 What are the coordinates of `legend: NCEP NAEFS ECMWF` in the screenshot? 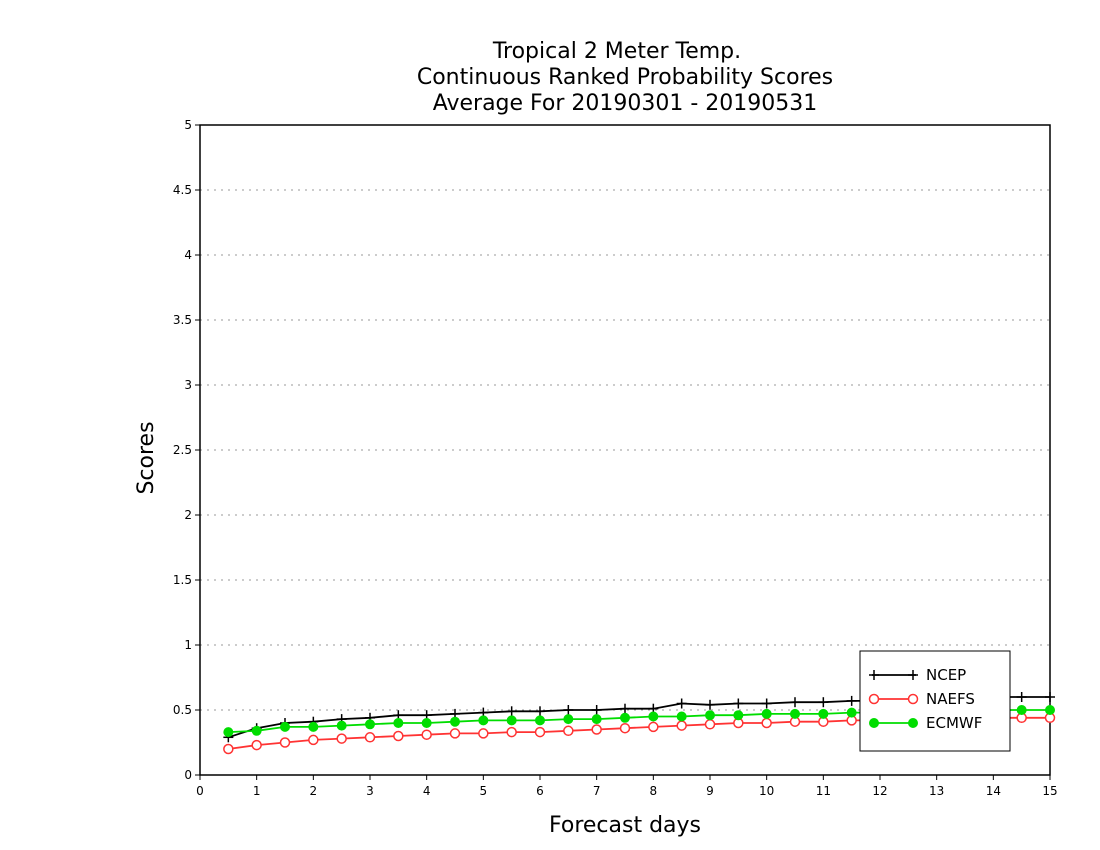 It's located at (935, 701).